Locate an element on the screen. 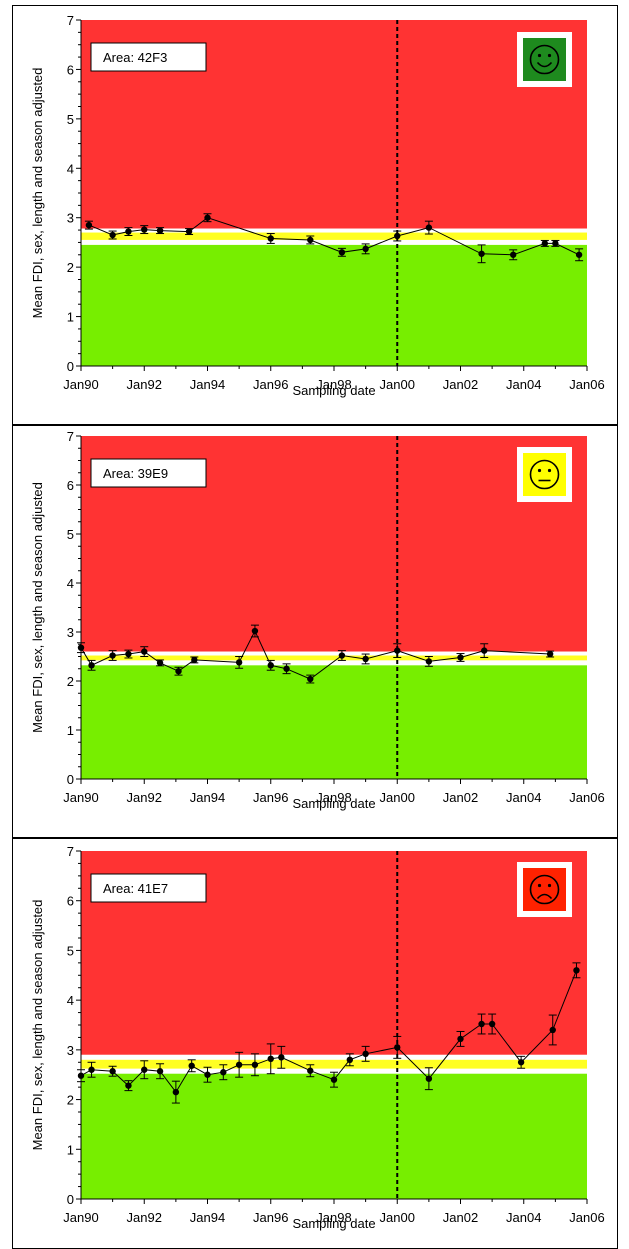 Image resolution: width=629 pixels, height=1249 pixels. y-tick-label: 5 is located at coordinates (70, 950).